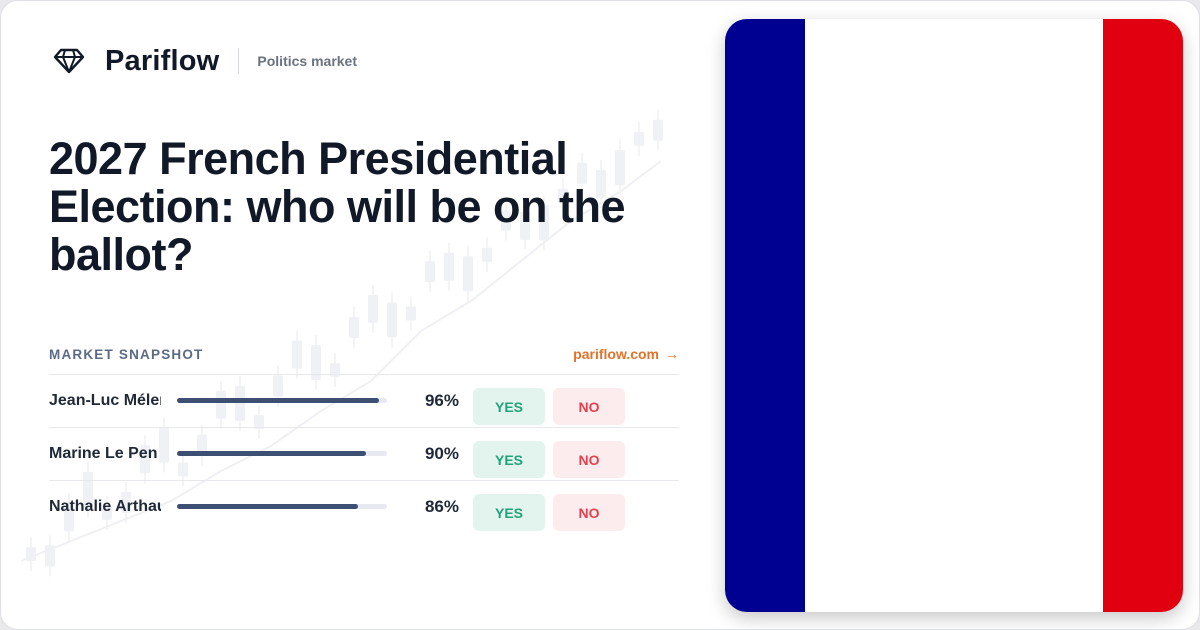 Image resolution: width=1200 pixels, height=630 pixels. What do you see at coordinates (616, 354) in the screenshot?
I see `site-link-text: pariflow.com` at bounding box center [616, 354].